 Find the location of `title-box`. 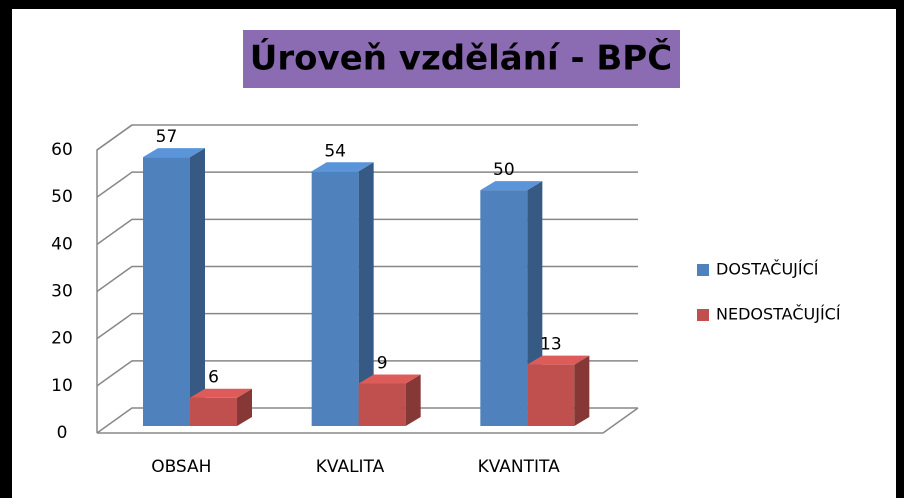

title-box is located at coordinates (461, 59).